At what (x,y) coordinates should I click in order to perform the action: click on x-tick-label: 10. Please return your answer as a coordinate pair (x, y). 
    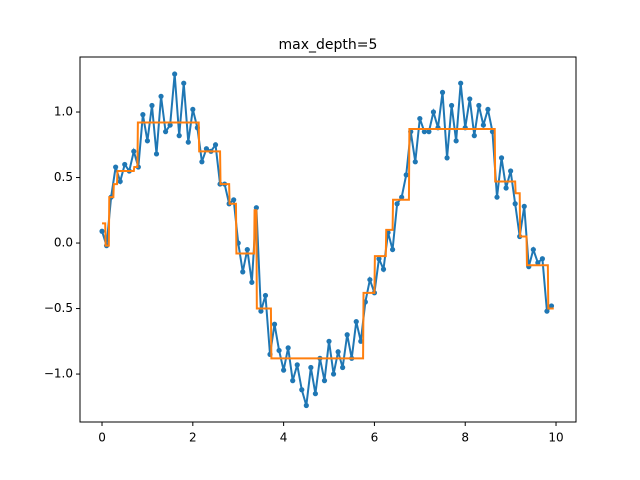
    Looking at the image, I should click on (555, 438).